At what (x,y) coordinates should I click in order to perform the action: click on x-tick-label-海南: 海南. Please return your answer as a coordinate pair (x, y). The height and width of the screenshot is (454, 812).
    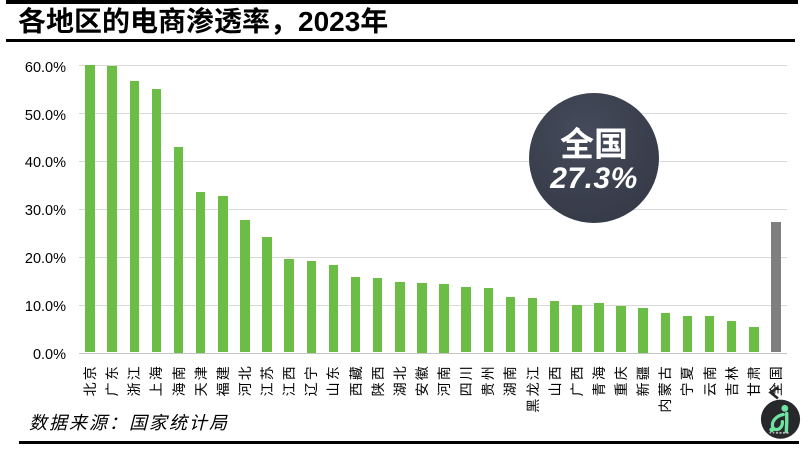
    Looking at the image, I should click on (178, 380).